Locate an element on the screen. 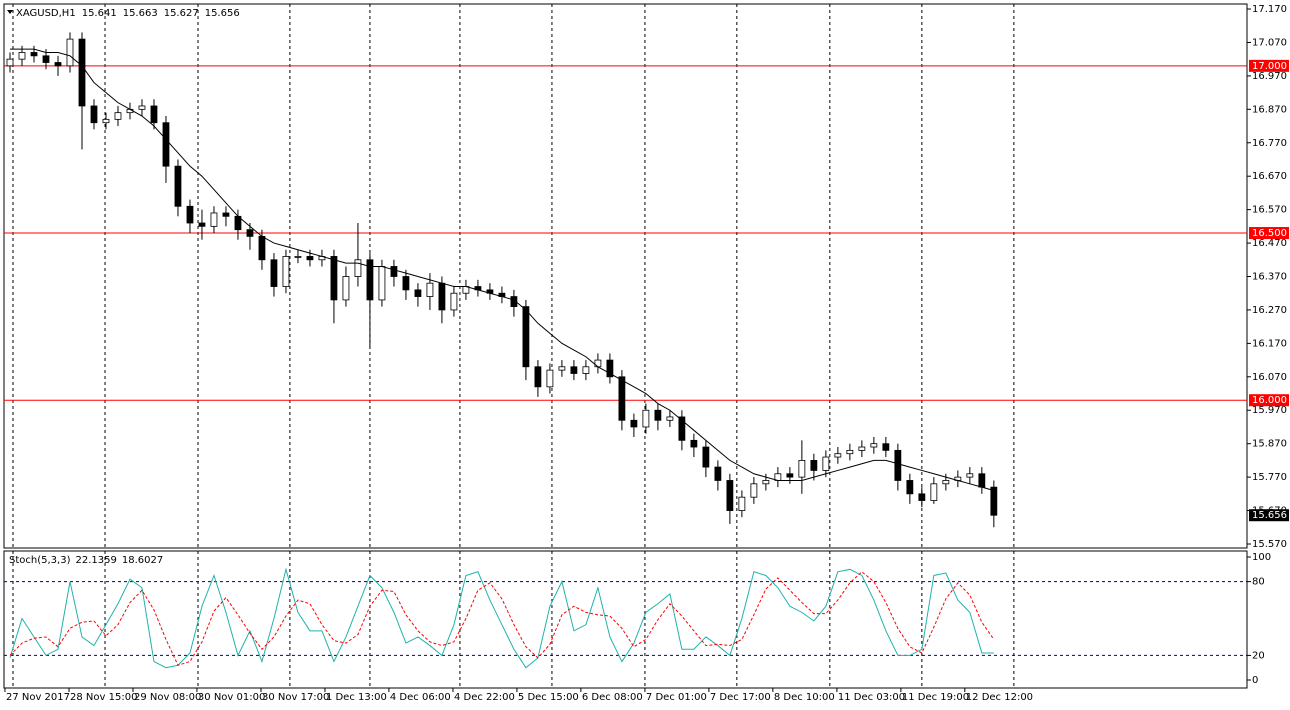 Image resolution: width=1290 pixels, height=710 pixels. symbol: XAGUSD,H1 is located at coordinates (46, 13).